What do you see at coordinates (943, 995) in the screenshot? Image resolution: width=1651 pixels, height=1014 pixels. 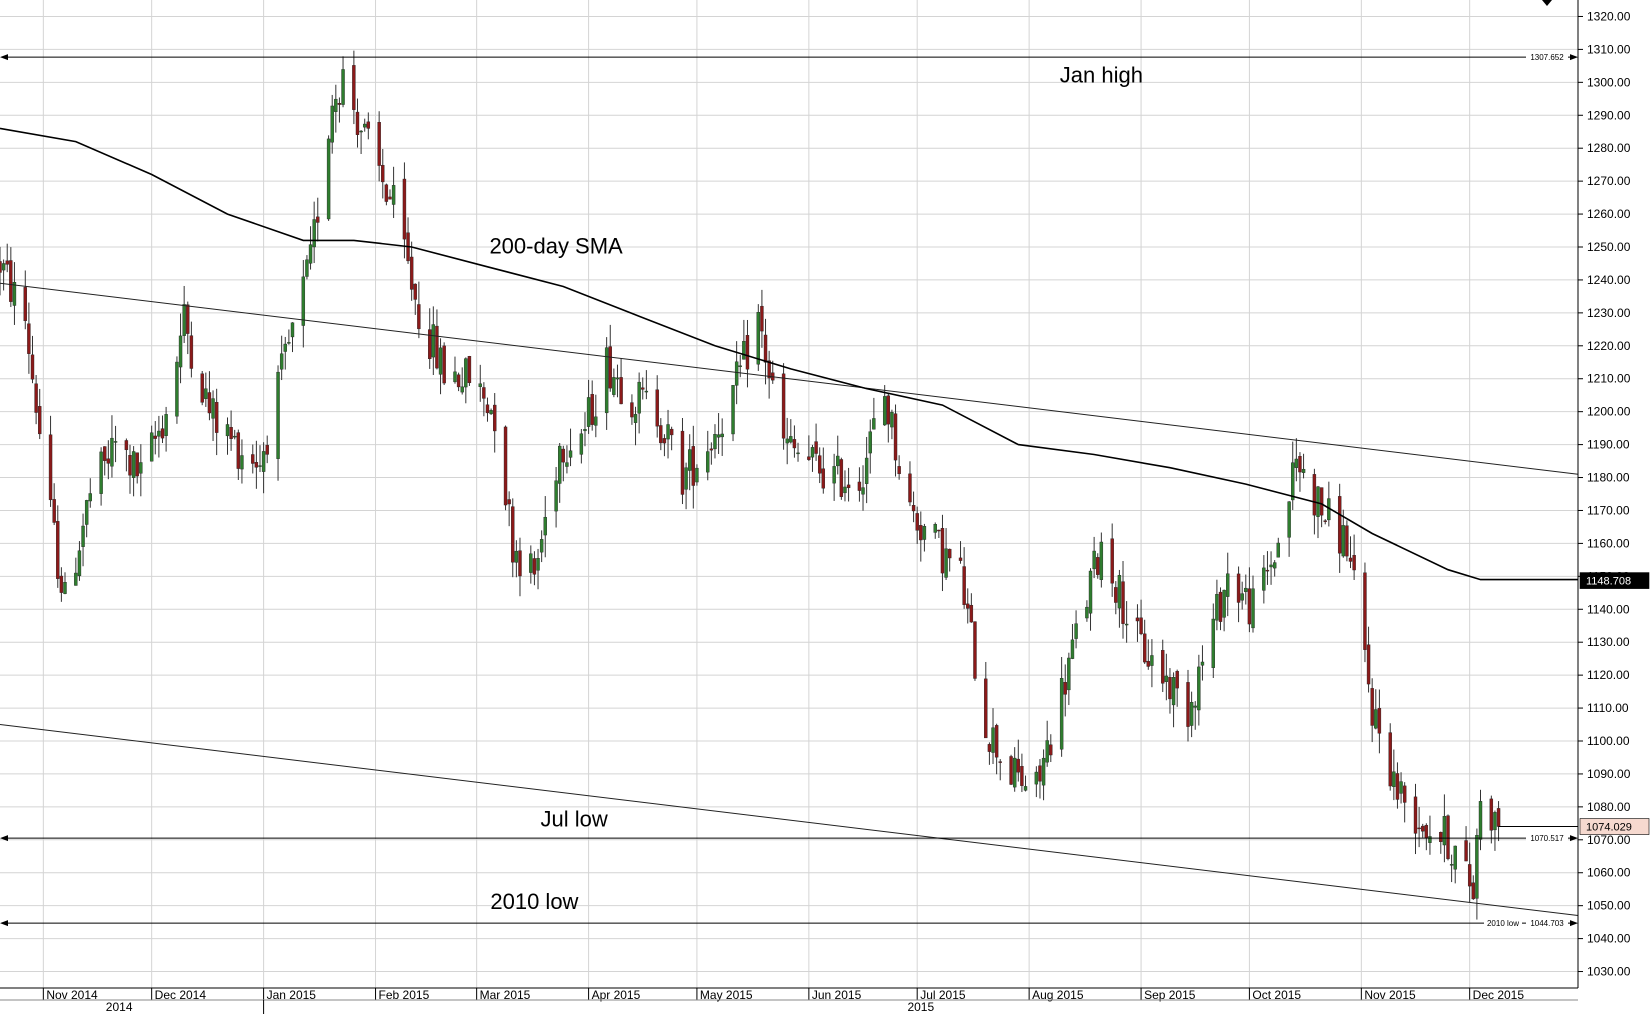 I see `x-tick-label: Jul 2015` at bounding box center [943, 995].